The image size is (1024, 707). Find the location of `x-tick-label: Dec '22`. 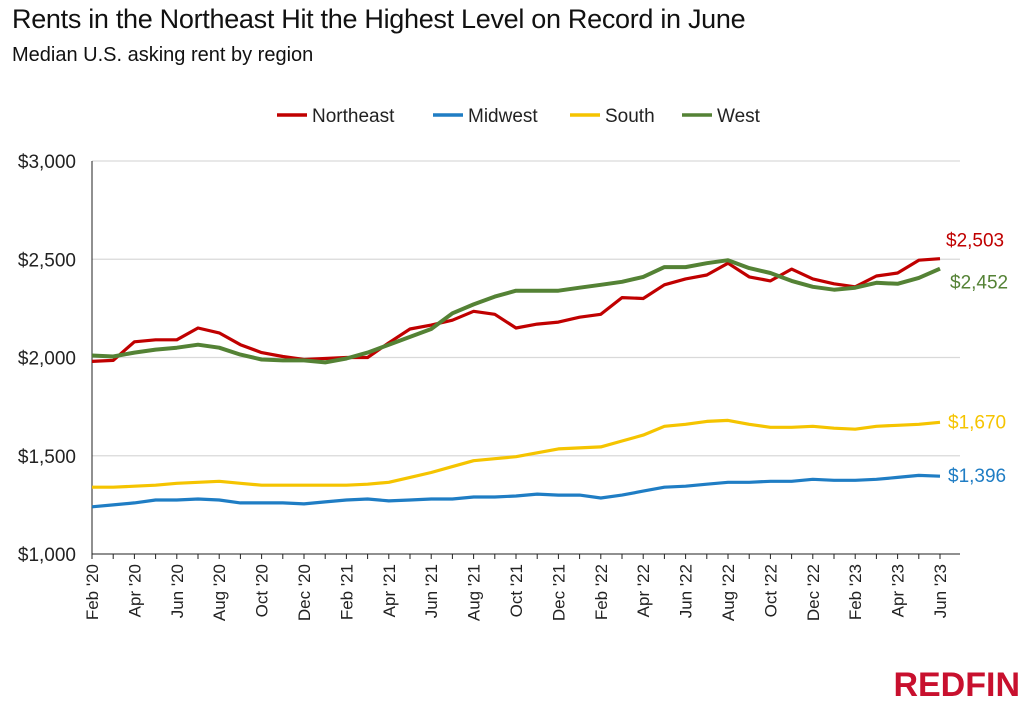

x-tick-label: Dec '22 is located at coordinates (813, 592).